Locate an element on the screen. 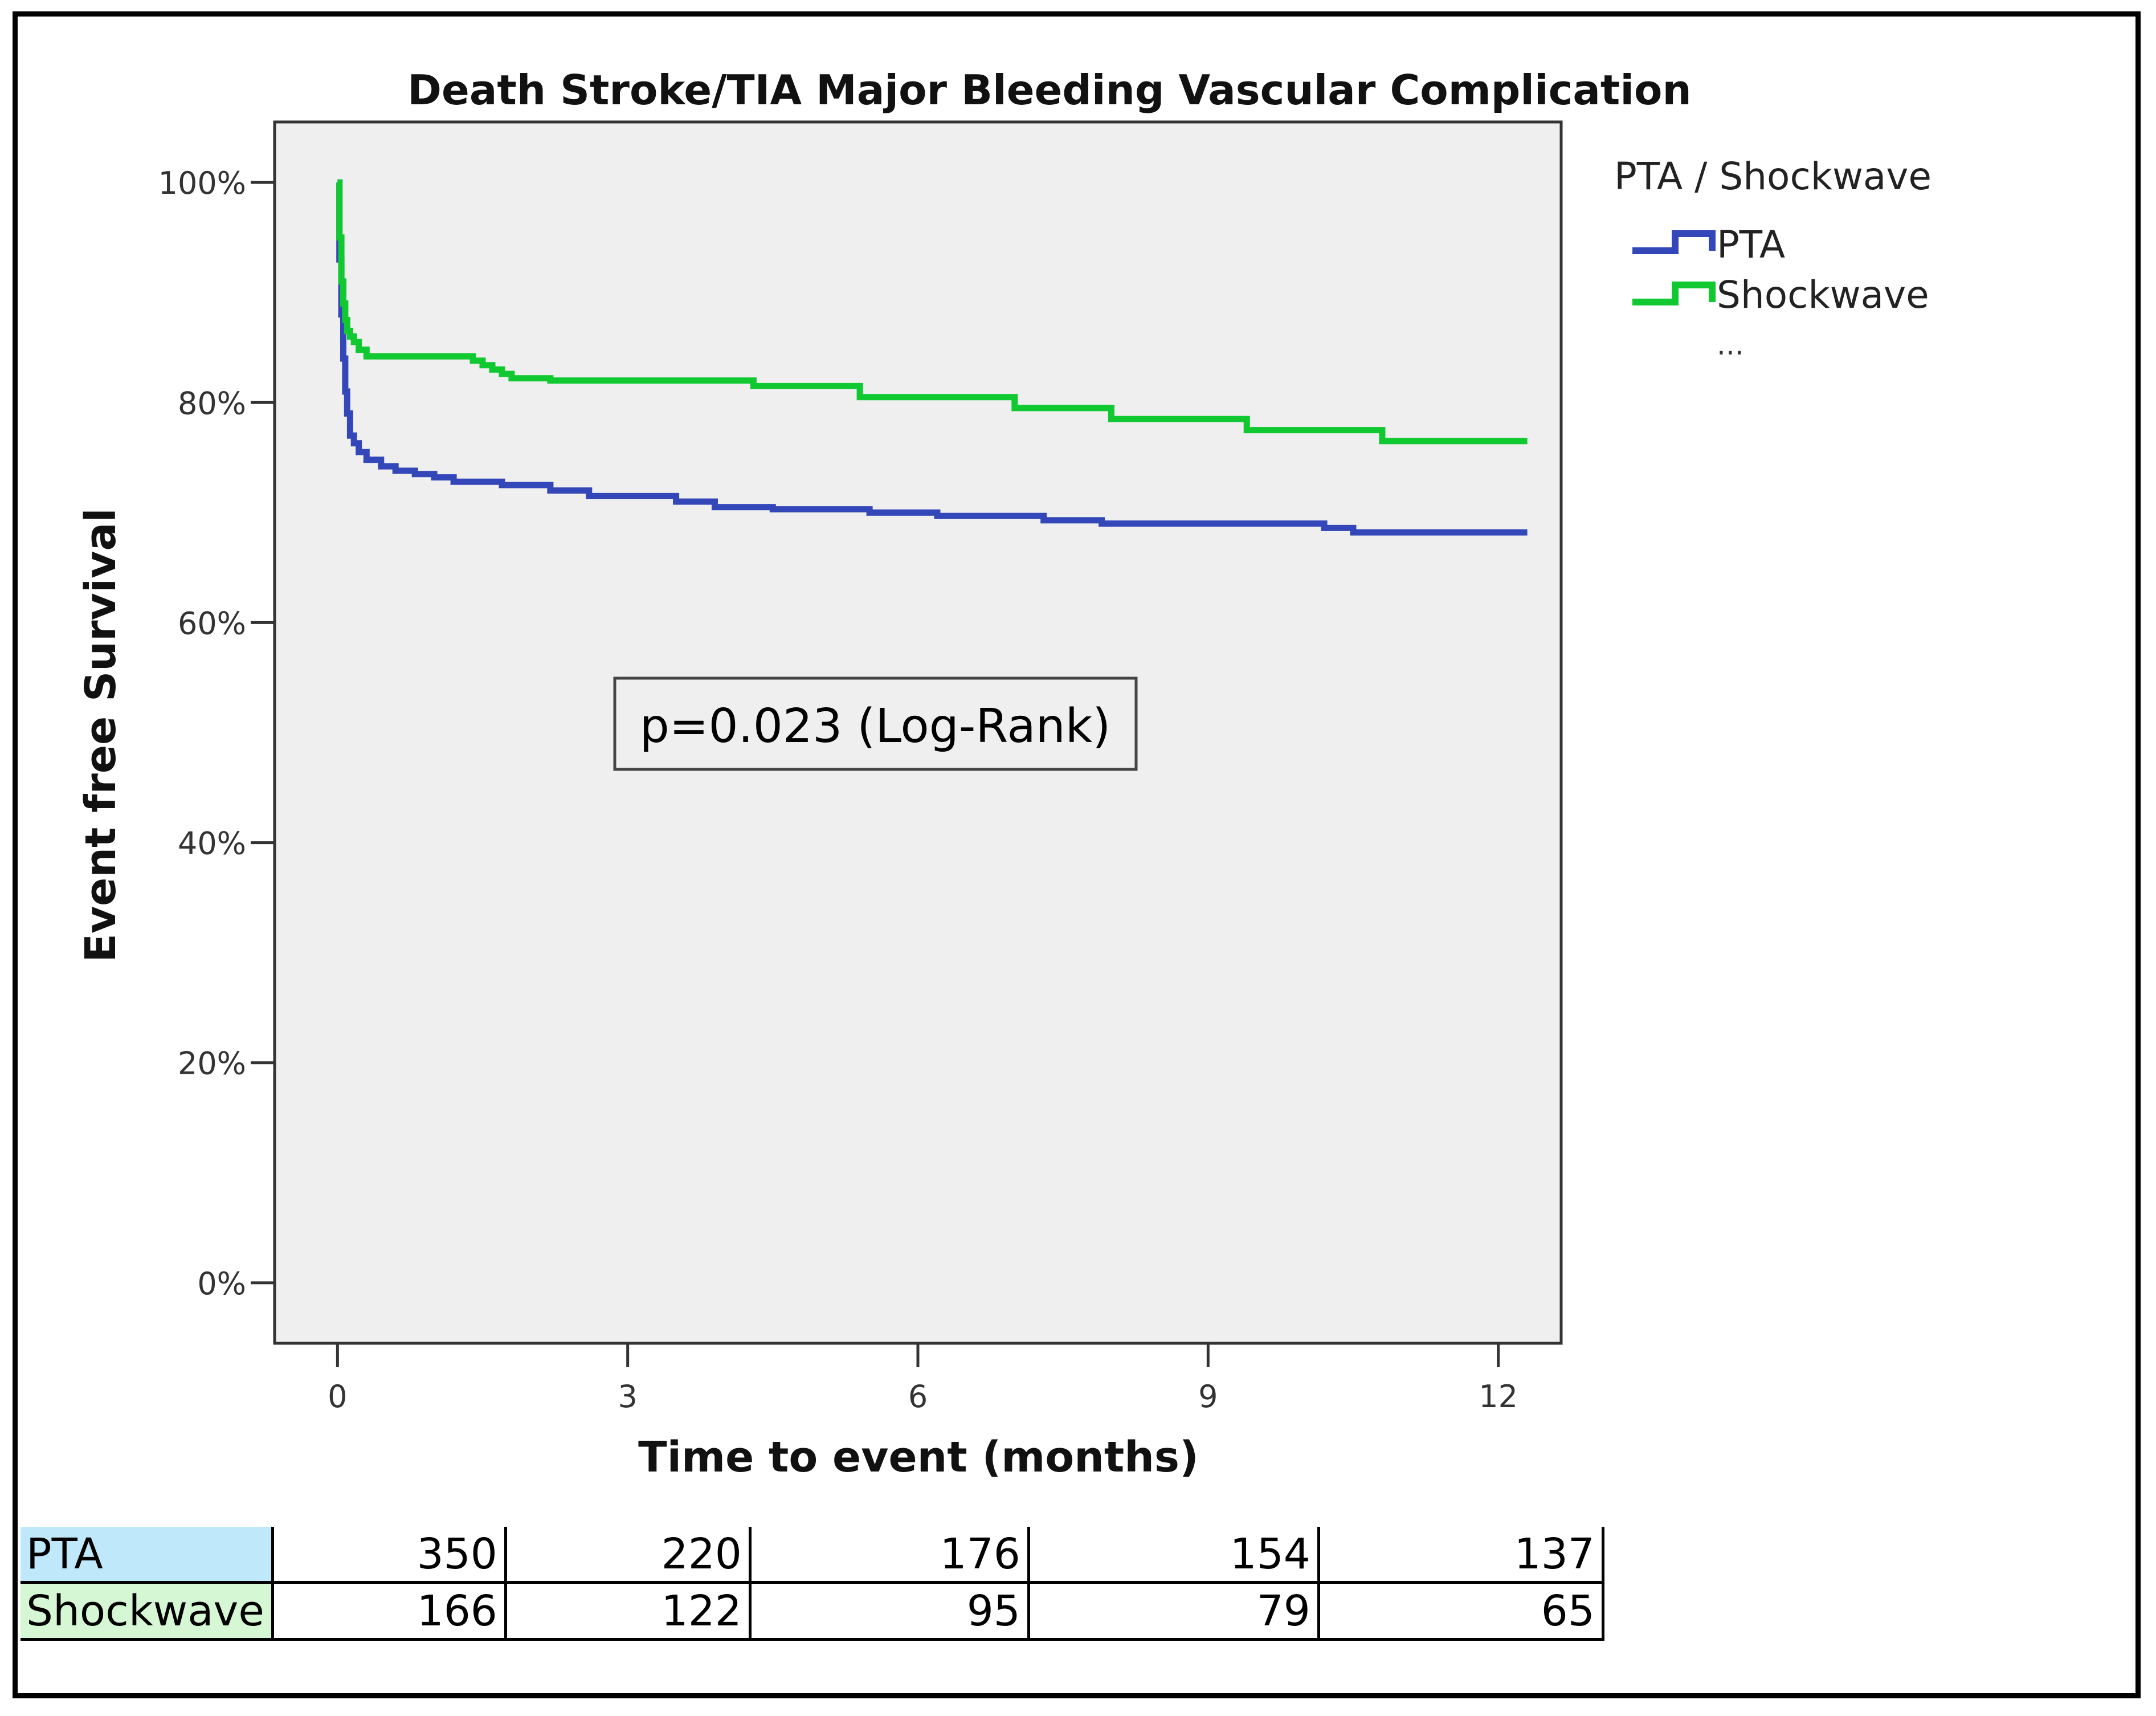 Image resolution: width=2156 pixels, height=1716 pixels. risk-row-shockwave: Shockwave 166 122 95 79 65 is located at coordinates (812, 1612).